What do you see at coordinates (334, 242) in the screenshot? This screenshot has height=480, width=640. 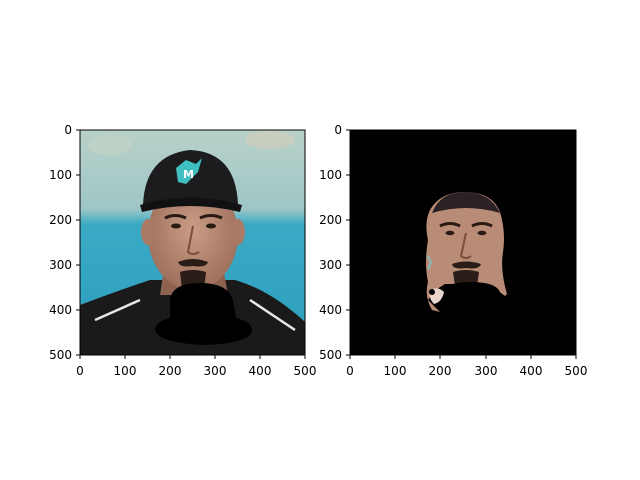 I see `y-axis-masked: 0 100 200 300 400 500` at bounding box center [334, 242].